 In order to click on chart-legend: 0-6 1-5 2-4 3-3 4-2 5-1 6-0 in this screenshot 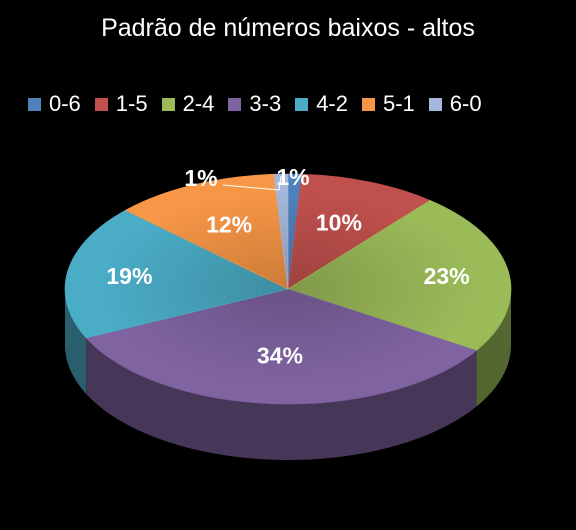, I will do `click(262, 104)`.